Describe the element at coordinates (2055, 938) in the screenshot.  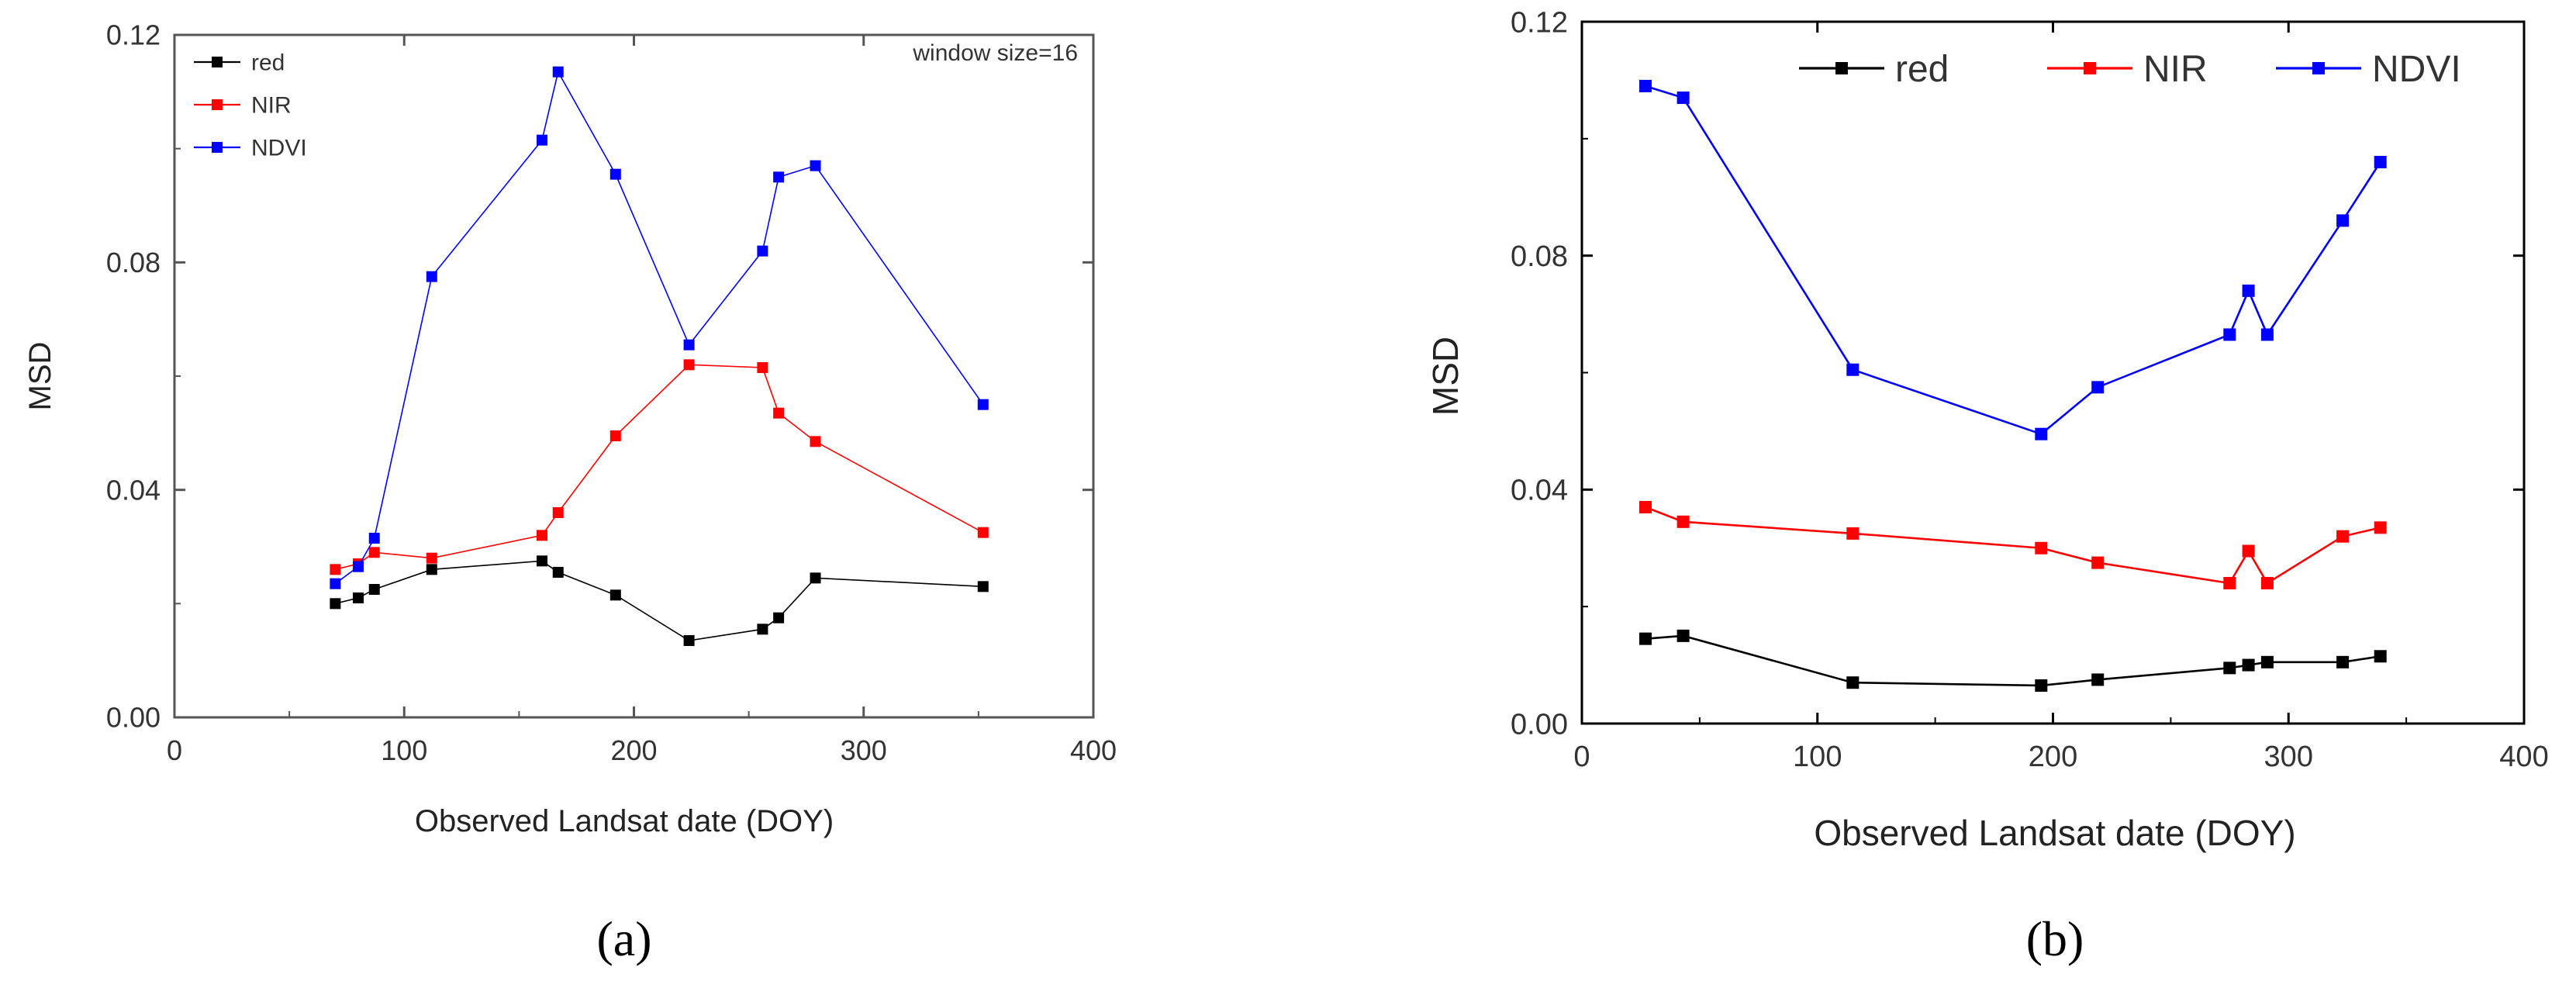
I see `b-panel-label: (b)` at that location.